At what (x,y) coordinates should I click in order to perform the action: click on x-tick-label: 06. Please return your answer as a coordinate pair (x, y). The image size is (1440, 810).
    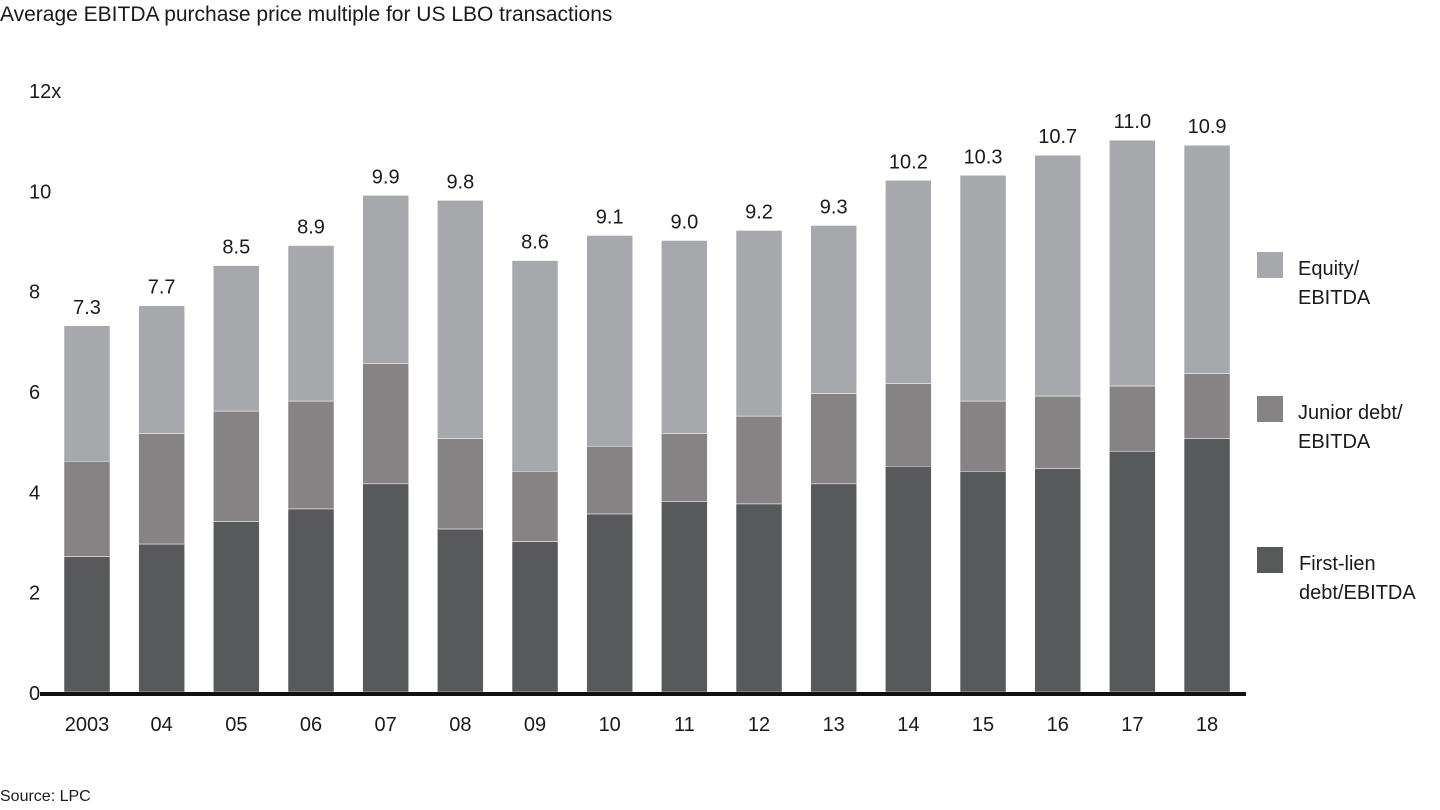
    Looking at the image, I should click on (311, 725).